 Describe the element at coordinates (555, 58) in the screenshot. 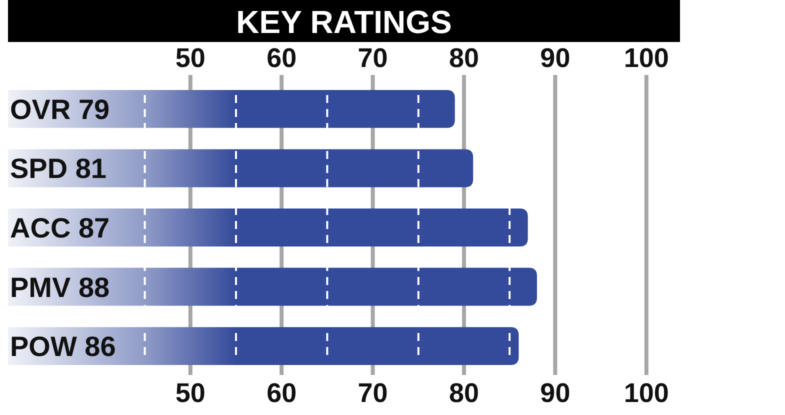

I see `x2-tick-label: 90` at that location.